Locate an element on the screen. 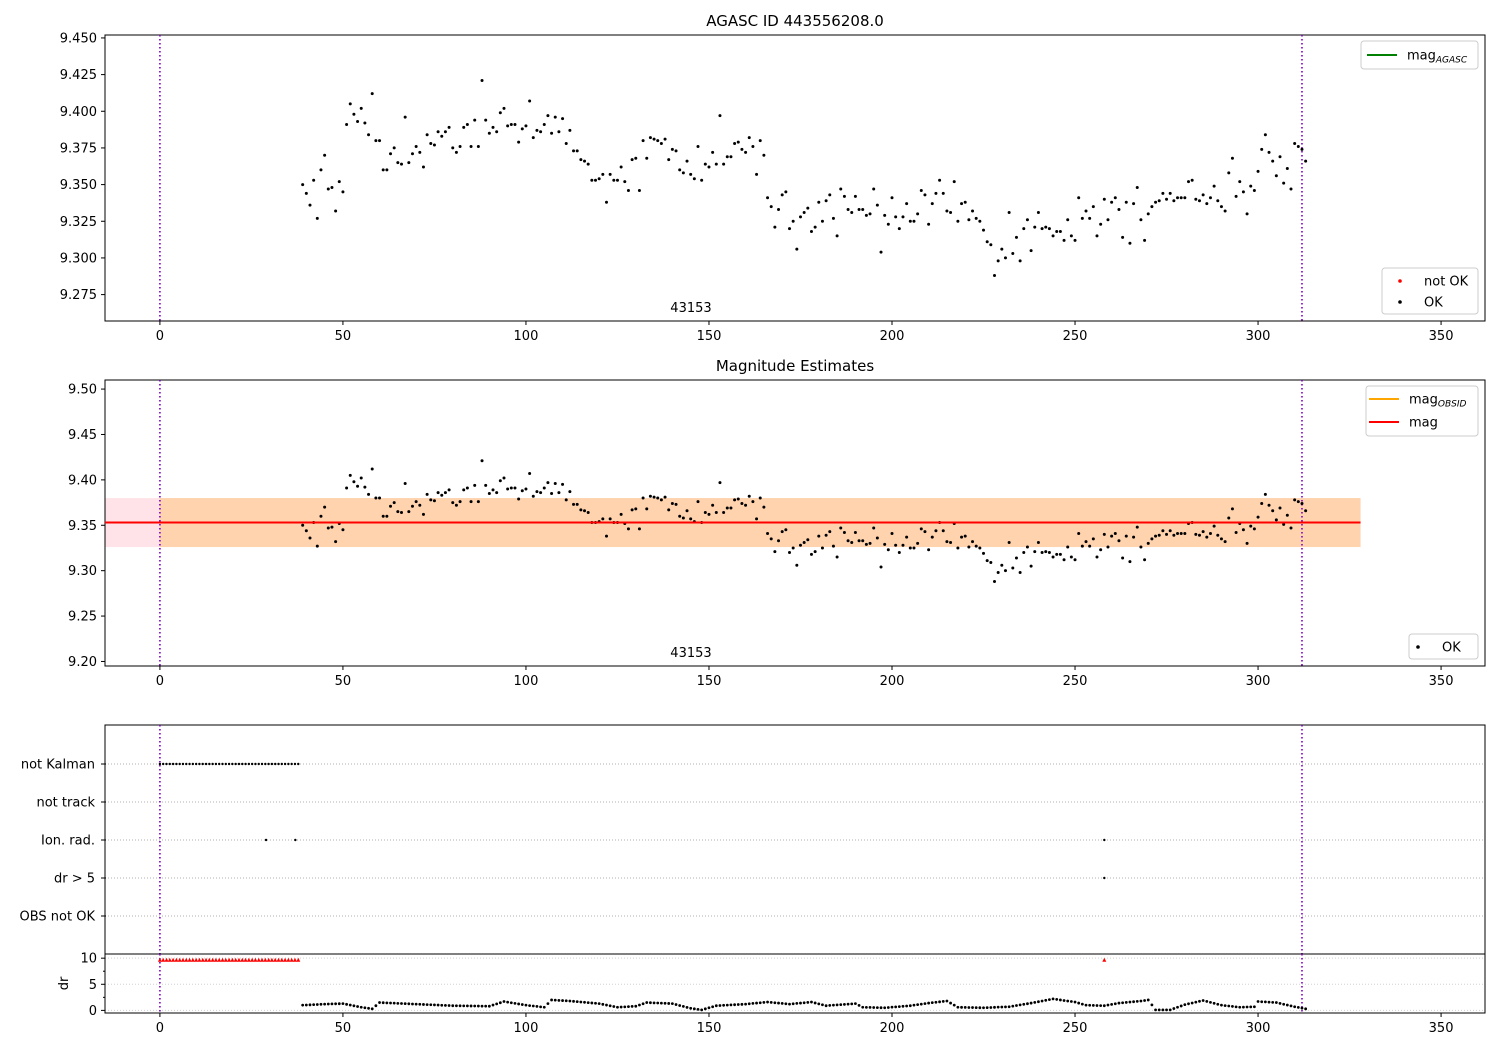 This screenshot has width=1500, height=1050. x-tick-label-2-2: 100 is located at coordinates (526, 681).